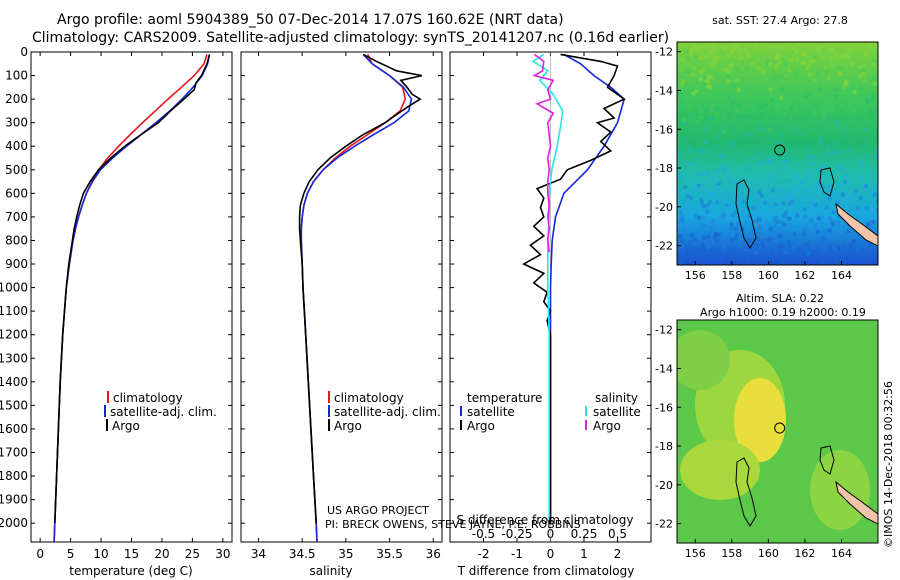 Image resolution: width=900 pixels, height=580 pixels. What do you see at coordinates (783, 312) in the screenshot?
I see `sla-map-title2: Argo h1000: 0.19 h2000: 0.19` at bounding box center [783, 312].